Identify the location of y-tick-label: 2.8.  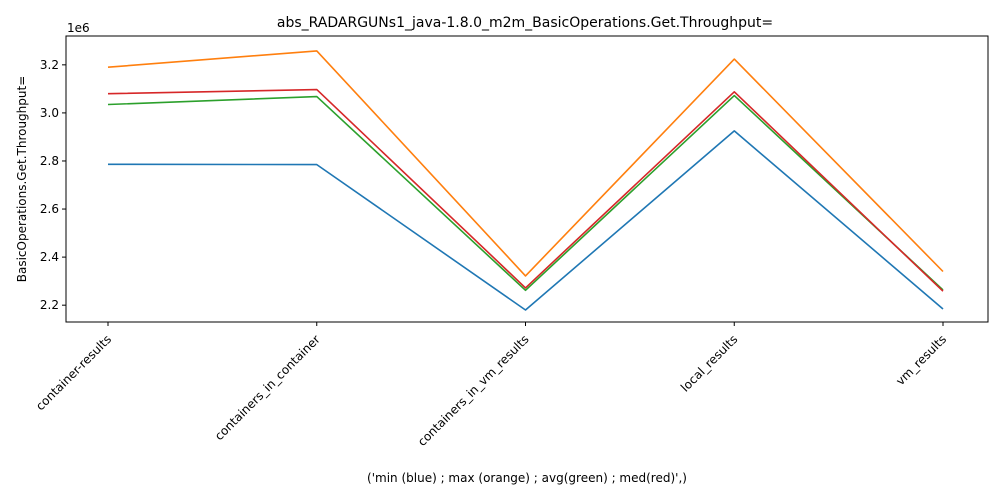
(49, 161).